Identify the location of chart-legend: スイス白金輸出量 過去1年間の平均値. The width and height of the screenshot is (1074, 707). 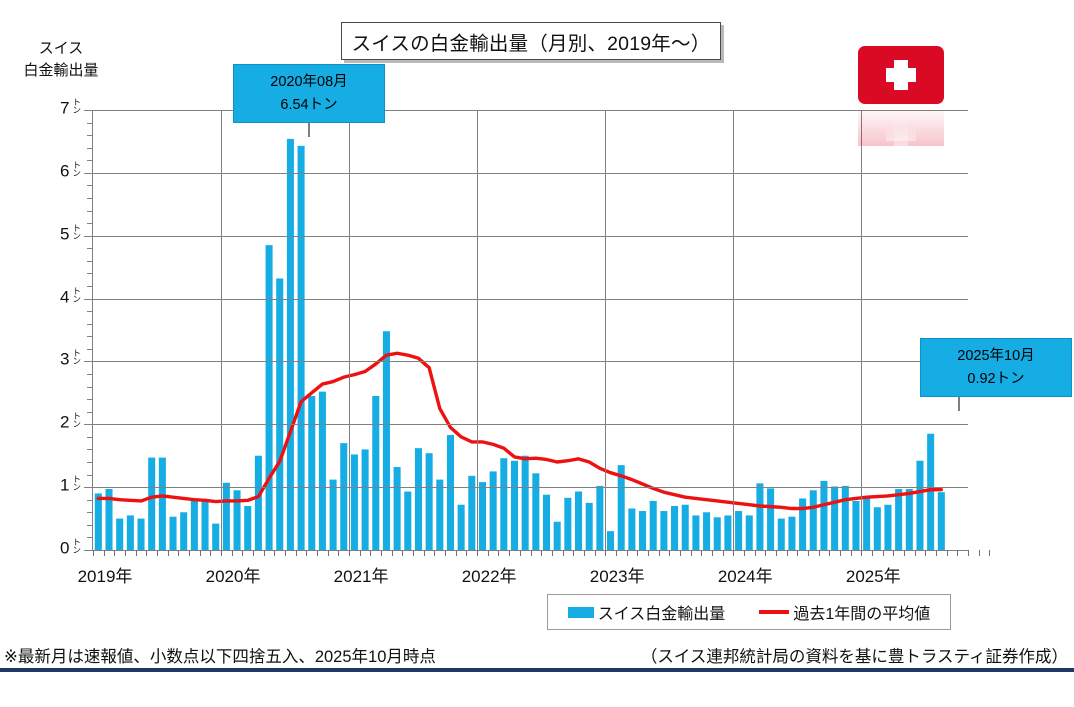
(749, 612).